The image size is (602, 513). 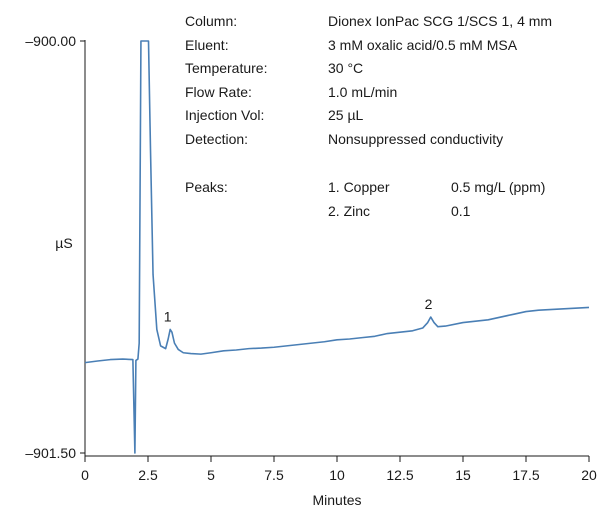 What do you see at coordinates (63, 243) in the screenshot?
I see `y-axis-title: µS` at bounding box center [63, 243].